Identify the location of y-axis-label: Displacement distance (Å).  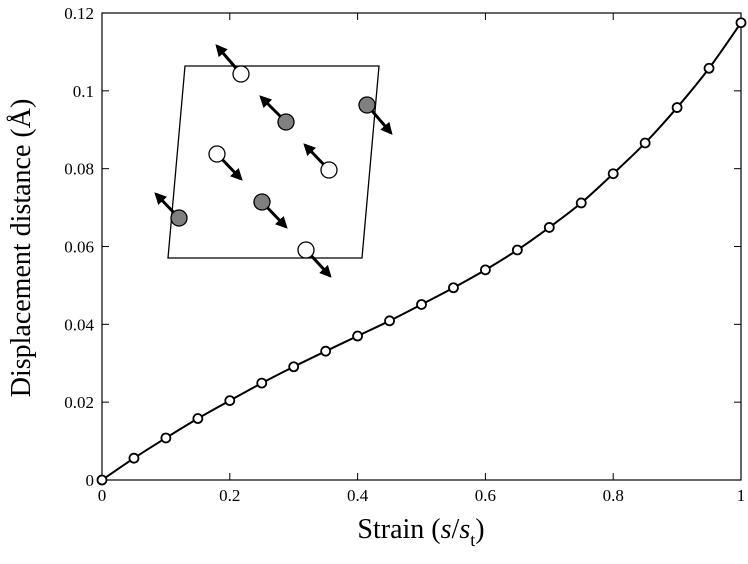
(21, 248).